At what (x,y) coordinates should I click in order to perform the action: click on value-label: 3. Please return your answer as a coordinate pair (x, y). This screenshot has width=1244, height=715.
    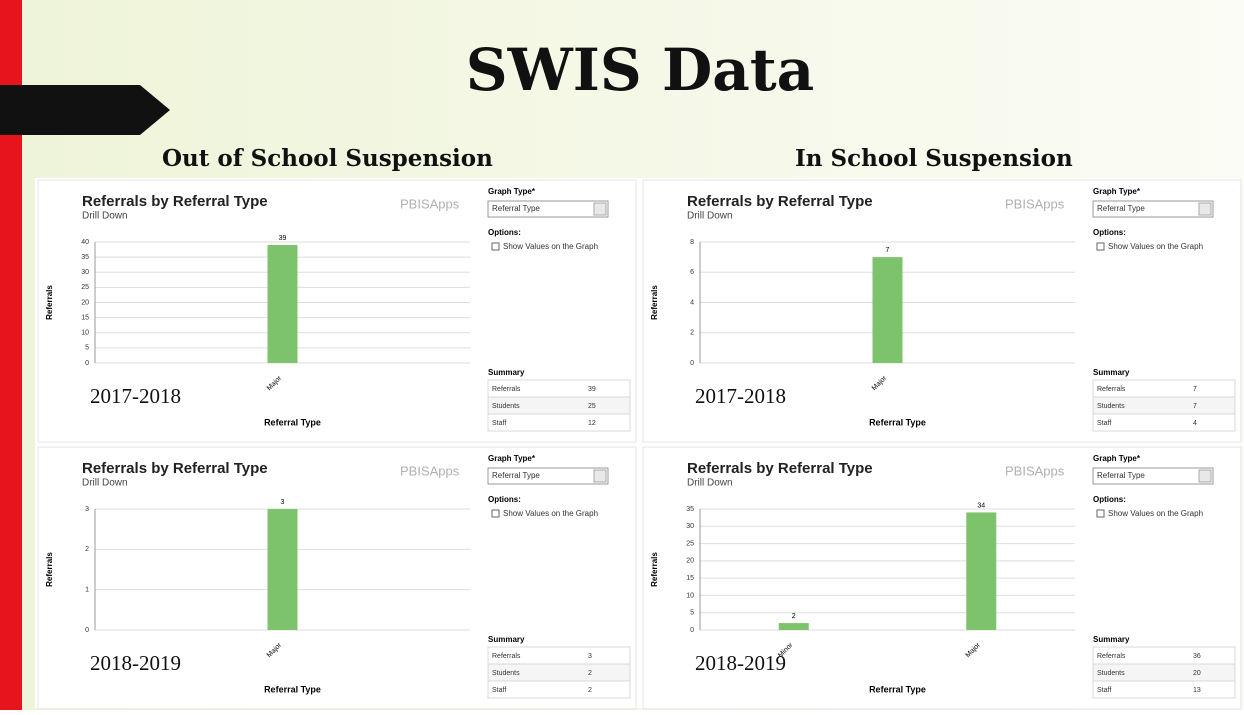
    Looking at the image, I should click on (283, 502).